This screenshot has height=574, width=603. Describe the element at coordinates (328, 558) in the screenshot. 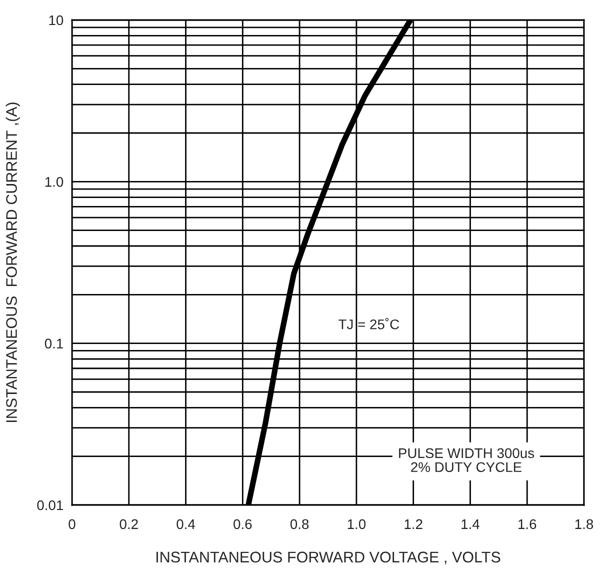

I see `x-axis-title: INSTANTANEOUS FORWARD VOLTAGE , VOLTS` at that location.